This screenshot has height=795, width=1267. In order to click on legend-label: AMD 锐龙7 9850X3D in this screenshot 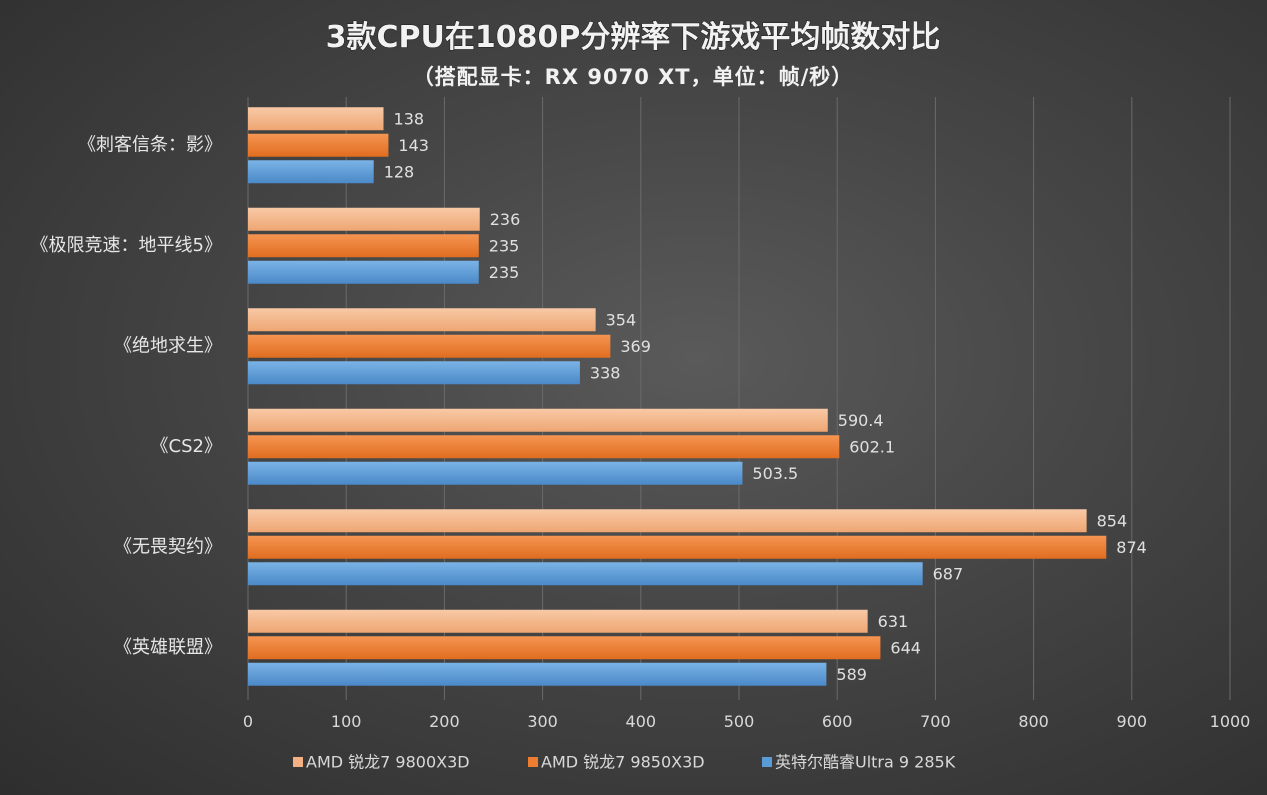, I will do `click(623, 762)`.